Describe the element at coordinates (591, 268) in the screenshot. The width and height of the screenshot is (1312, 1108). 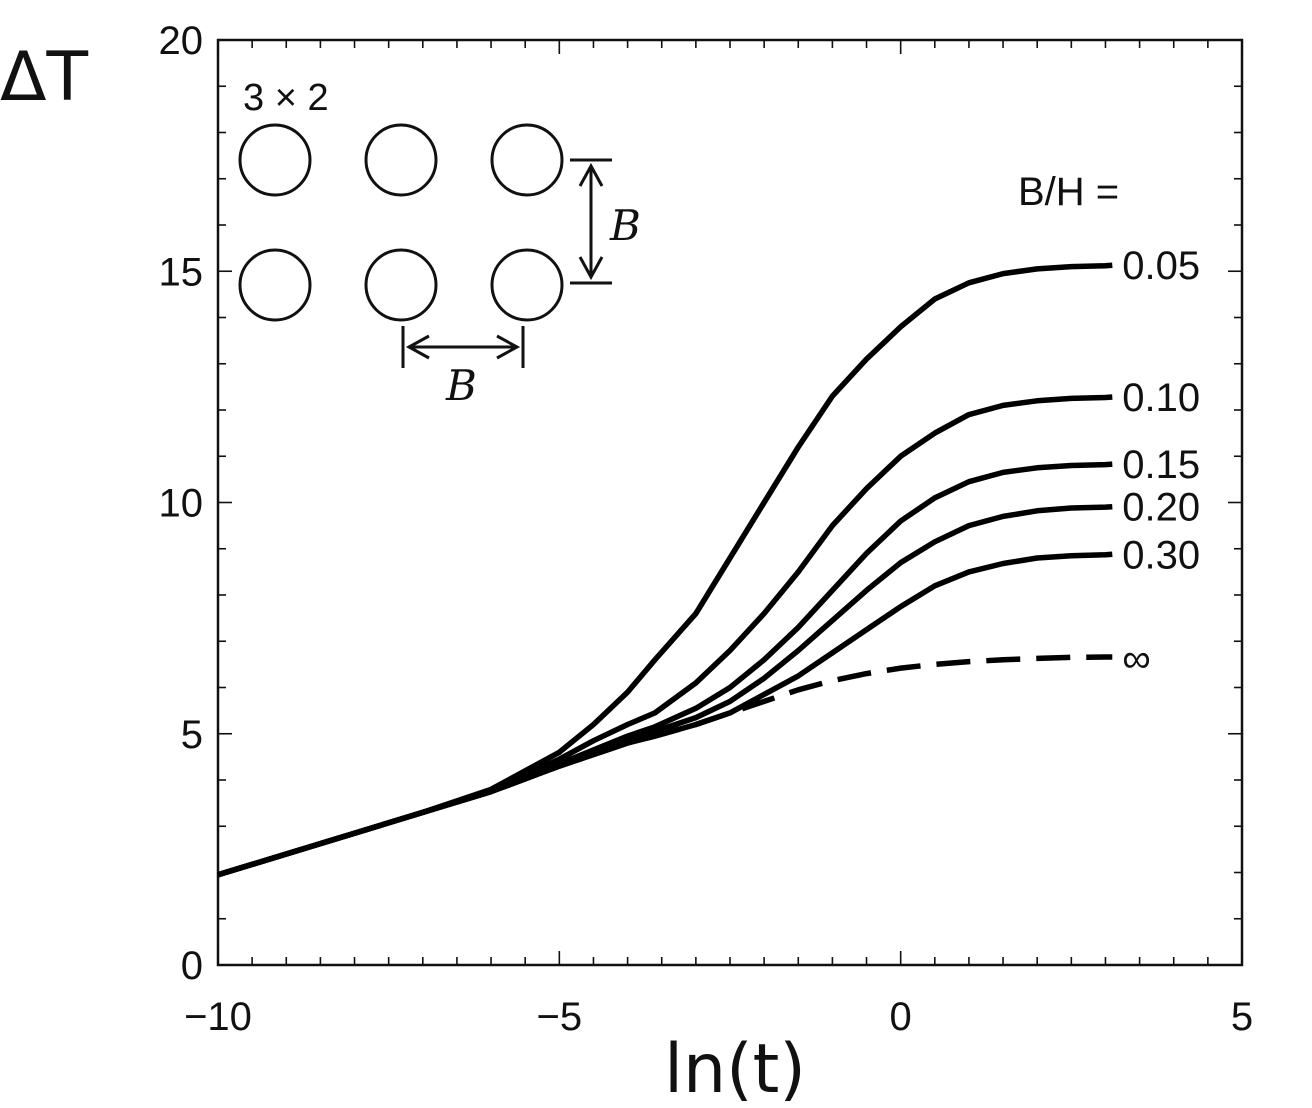
I see `dim-vertical-arrow-down` at that location.